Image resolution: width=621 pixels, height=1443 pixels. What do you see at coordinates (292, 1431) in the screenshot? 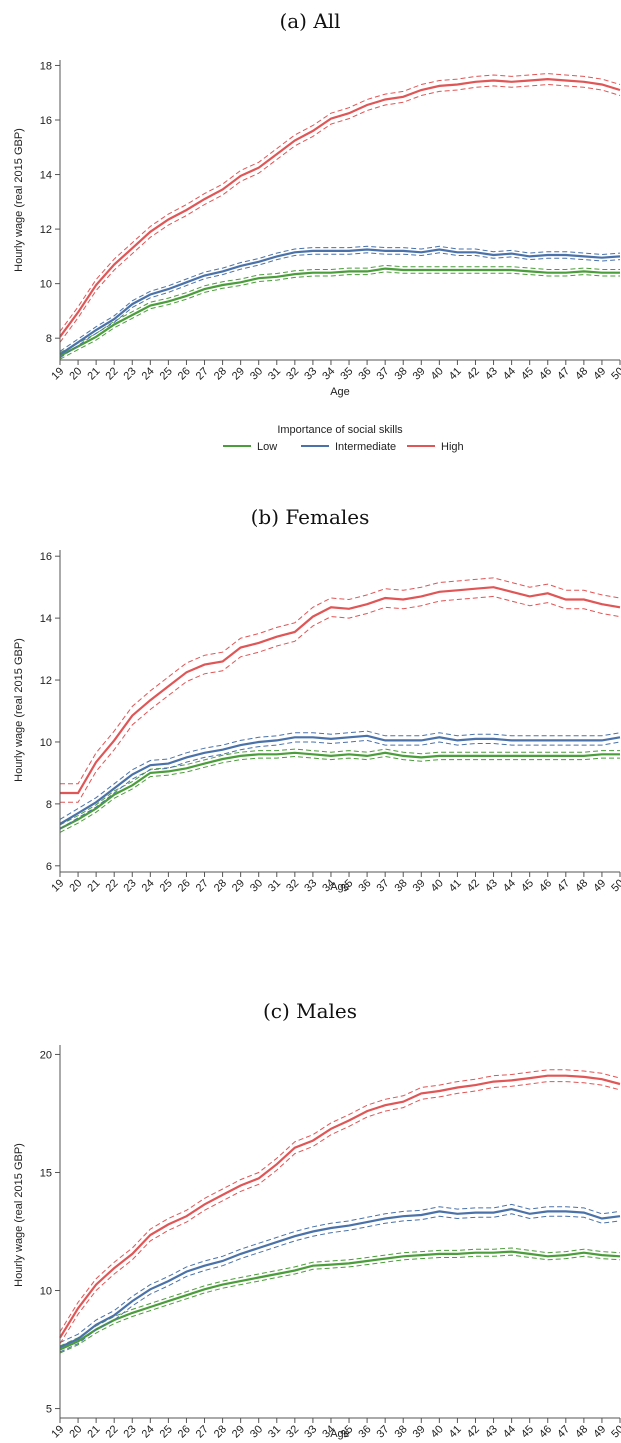
I see `x-tick-label: 32` at bounding box center [292, 1431].